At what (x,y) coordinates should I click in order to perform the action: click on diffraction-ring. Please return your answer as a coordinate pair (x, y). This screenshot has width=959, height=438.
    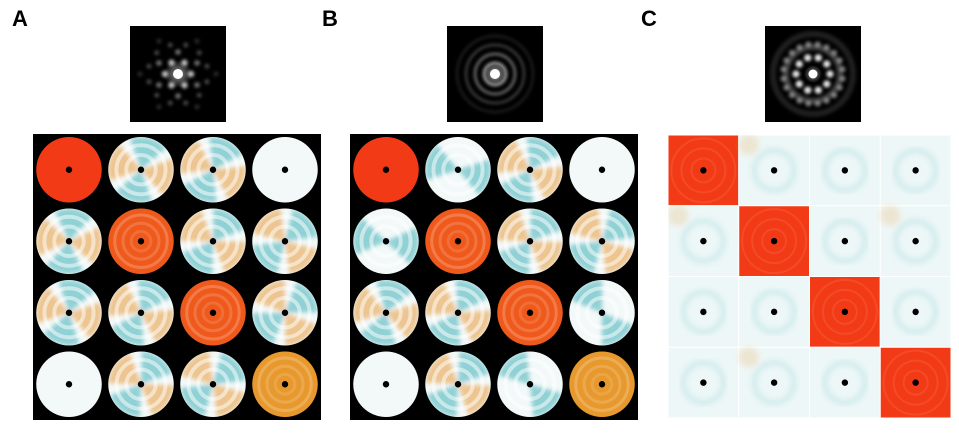
    Looking at the image, I should click on (495, 74).